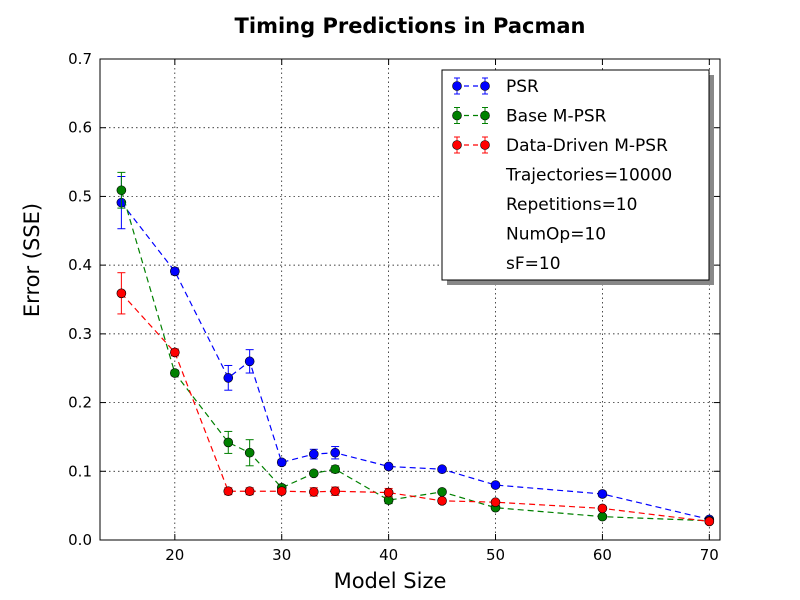  What do you see at coordinates (80, 265) in the screenshot?
I see `y-tick-label: 0.4` at bounding box center [80, 265].